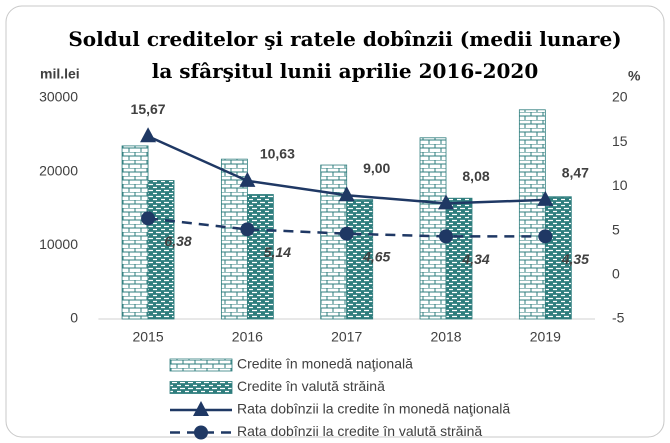 This screenshot has width=670, height=443. I want to click on y2-tick-label: 15, so click(620, 141).